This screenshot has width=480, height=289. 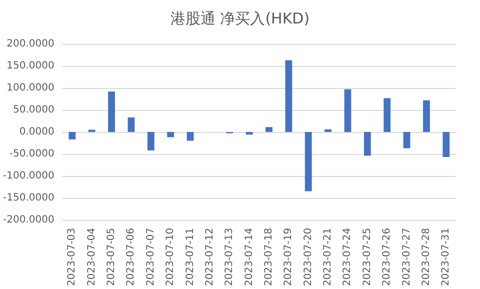 I want to click on x-tick-label: 2023-07-03, so click(x=72, y=257).